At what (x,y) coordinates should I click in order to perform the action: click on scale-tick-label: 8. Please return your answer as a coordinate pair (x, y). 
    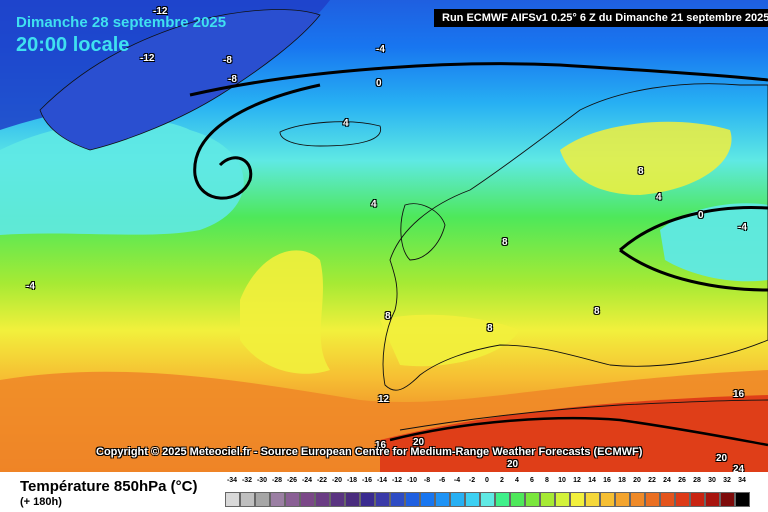
    Looking at the image, I should click on (547, 480).